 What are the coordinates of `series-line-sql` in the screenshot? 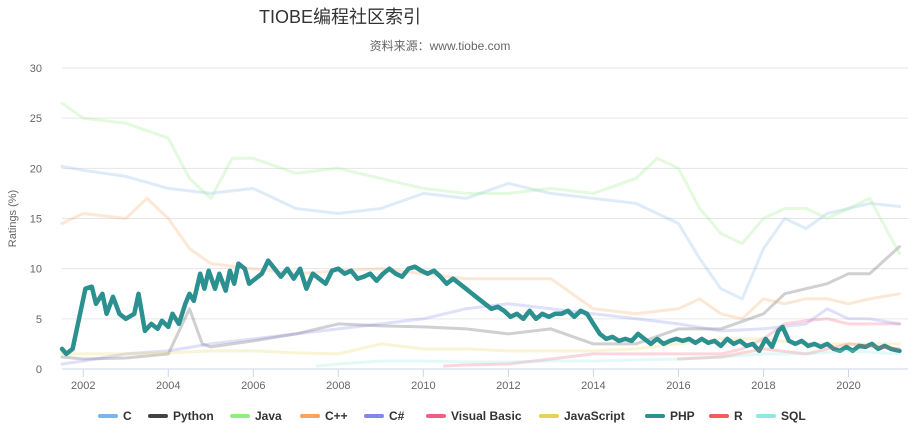 It's located at (608, 358).